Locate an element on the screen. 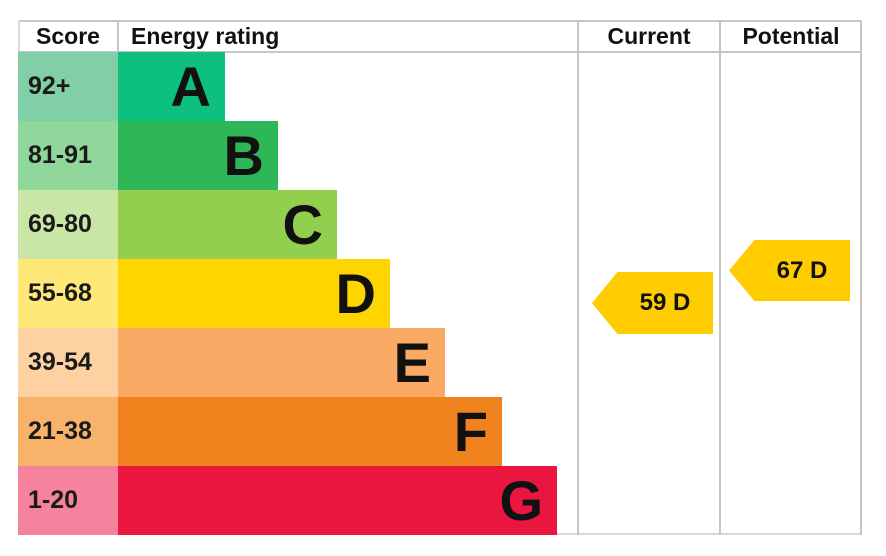 This screenshot has width=886, height=556. current-rating-label: 59 D is located at coordinates (665, 302).